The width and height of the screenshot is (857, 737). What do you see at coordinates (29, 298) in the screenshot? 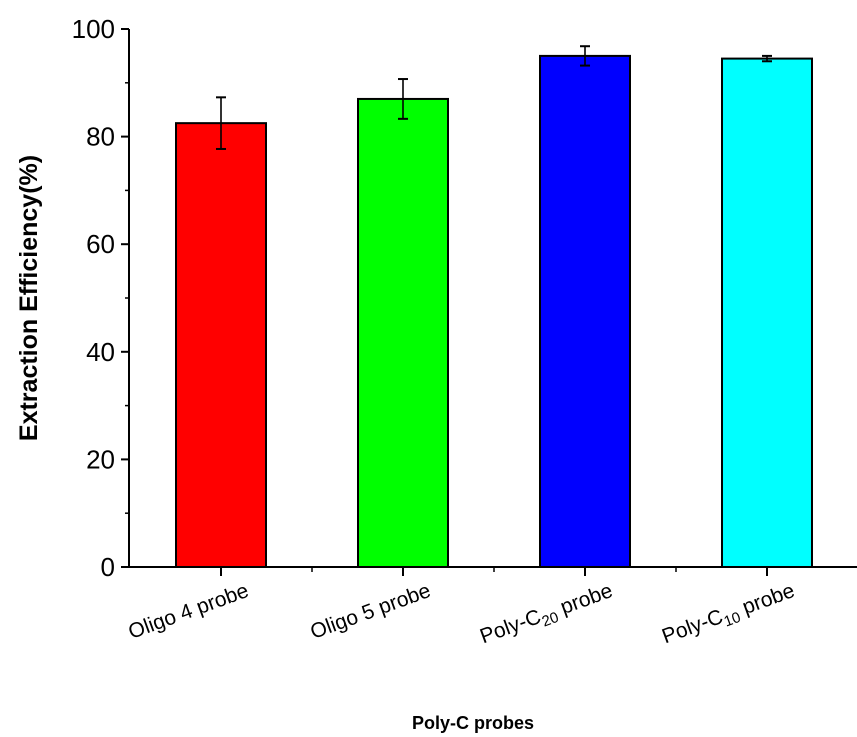
I see `y-axis-title: Extraction Efficiency(%)` at bounding box center [29, 298].